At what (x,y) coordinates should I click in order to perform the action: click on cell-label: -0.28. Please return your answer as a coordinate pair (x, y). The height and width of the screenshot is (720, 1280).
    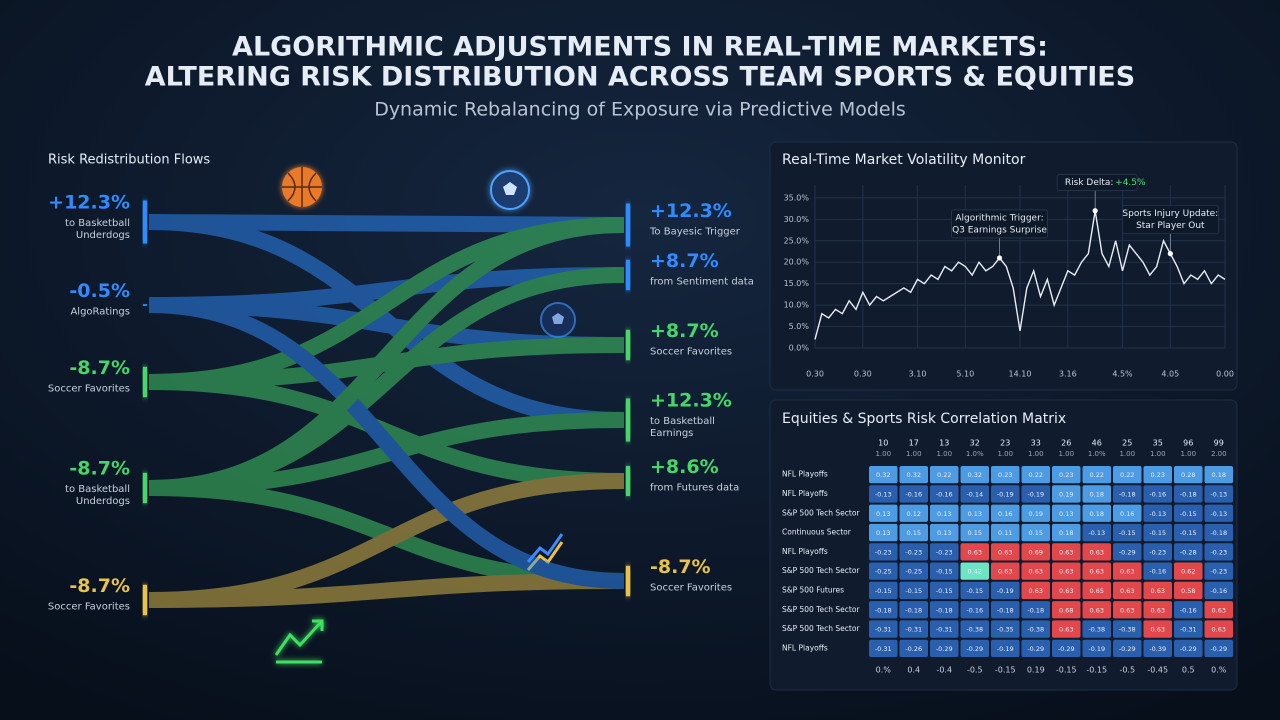
    Looking at the image, I should click on (1188, 552).